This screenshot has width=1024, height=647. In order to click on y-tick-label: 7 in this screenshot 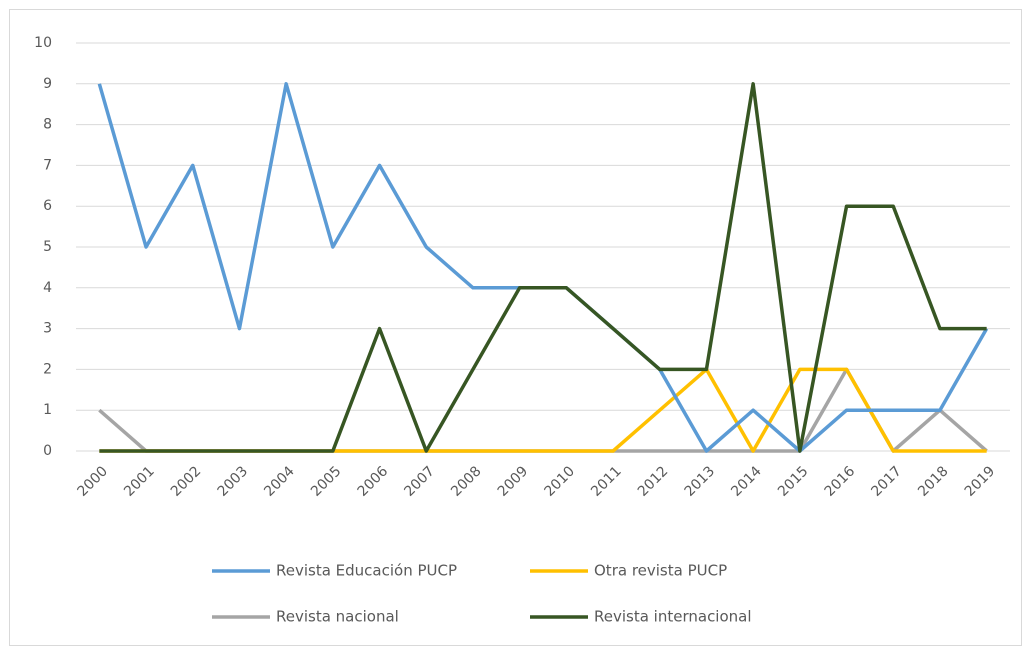, I will do `click(47, 165)`.